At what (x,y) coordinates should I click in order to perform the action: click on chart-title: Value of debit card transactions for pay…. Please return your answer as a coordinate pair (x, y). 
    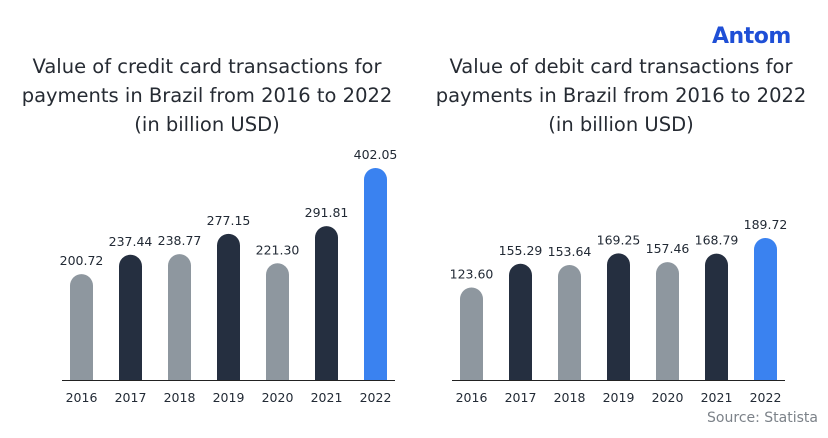
    Looking at the image, I should click on (621, 95).